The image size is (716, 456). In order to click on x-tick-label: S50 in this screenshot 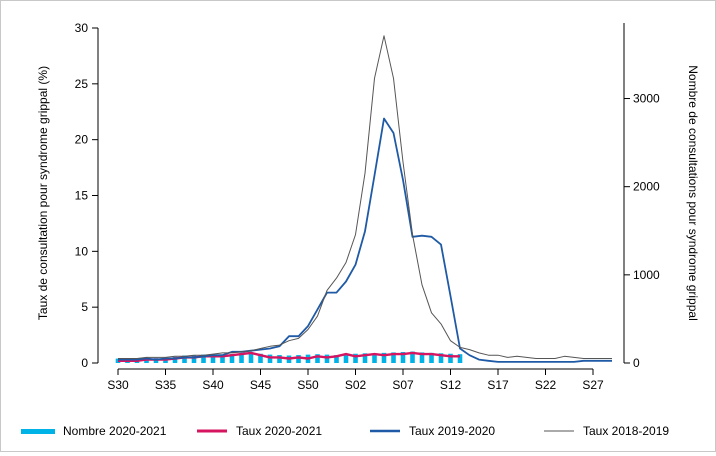, I will do `click(308, 385)`.